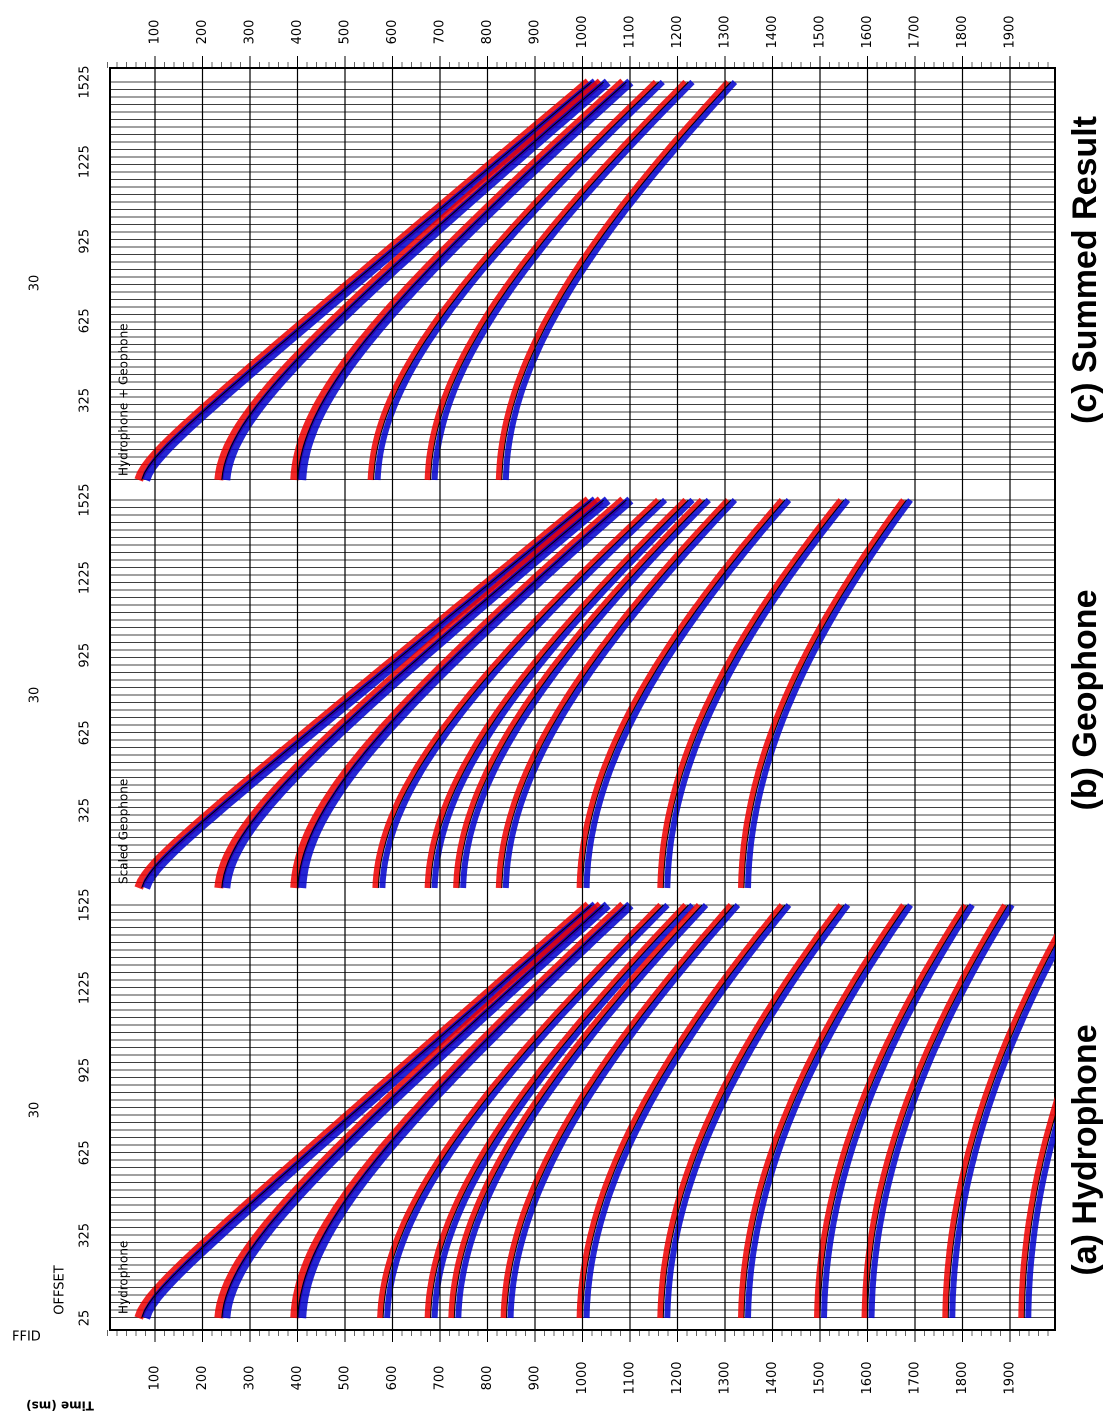 The height and width of the screenshot is (1418, 1115). I want to click on panel-caption: (b) Geophone, so click(1085, 700).